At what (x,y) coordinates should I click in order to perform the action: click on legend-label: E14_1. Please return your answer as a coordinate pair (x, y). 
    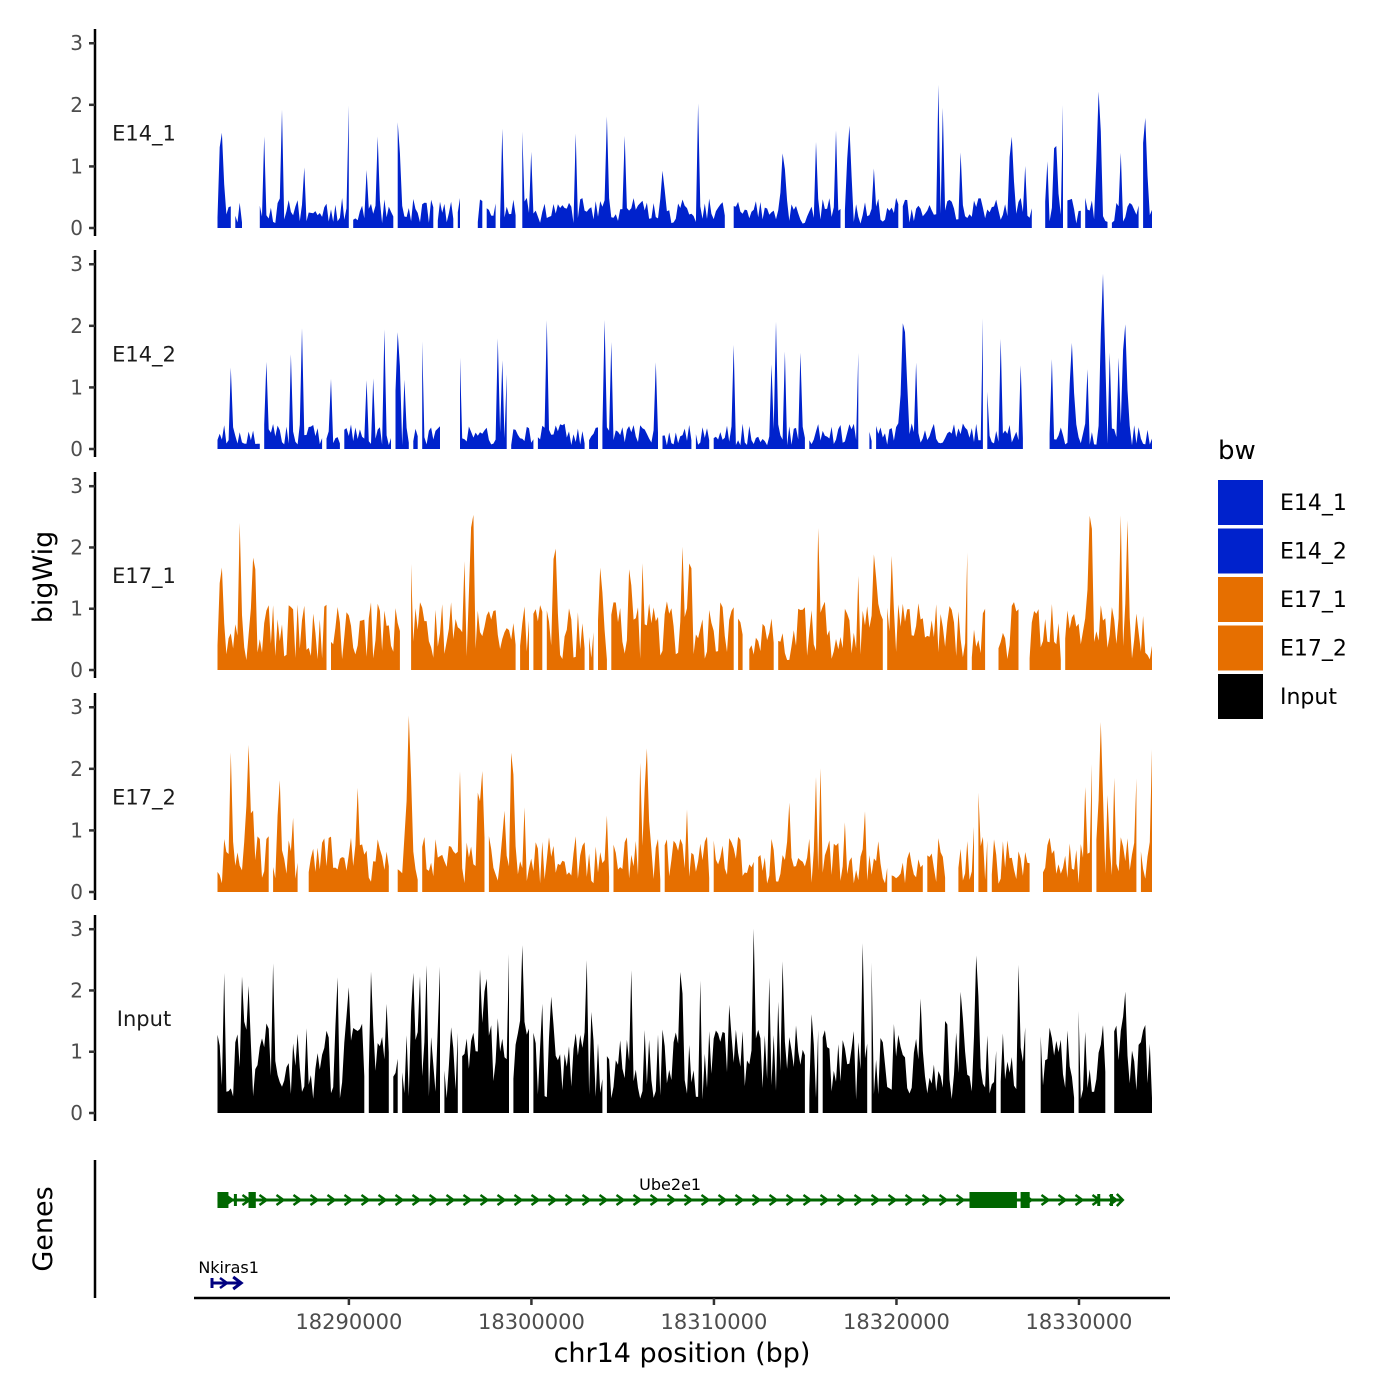
    Looking at the image, I should click on (1313, 503).